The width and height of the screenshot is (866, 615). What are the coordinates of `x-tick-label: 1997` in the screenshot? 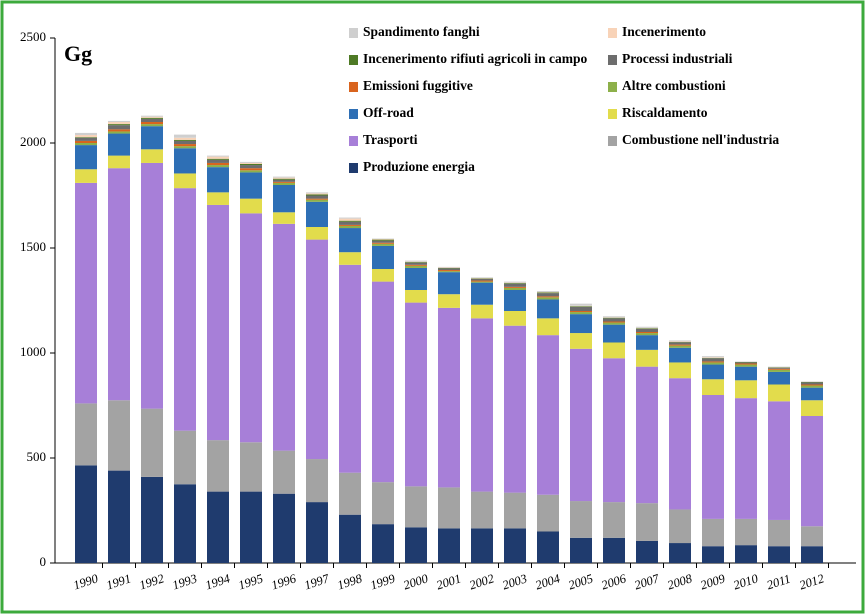 It's located at (317, 581).